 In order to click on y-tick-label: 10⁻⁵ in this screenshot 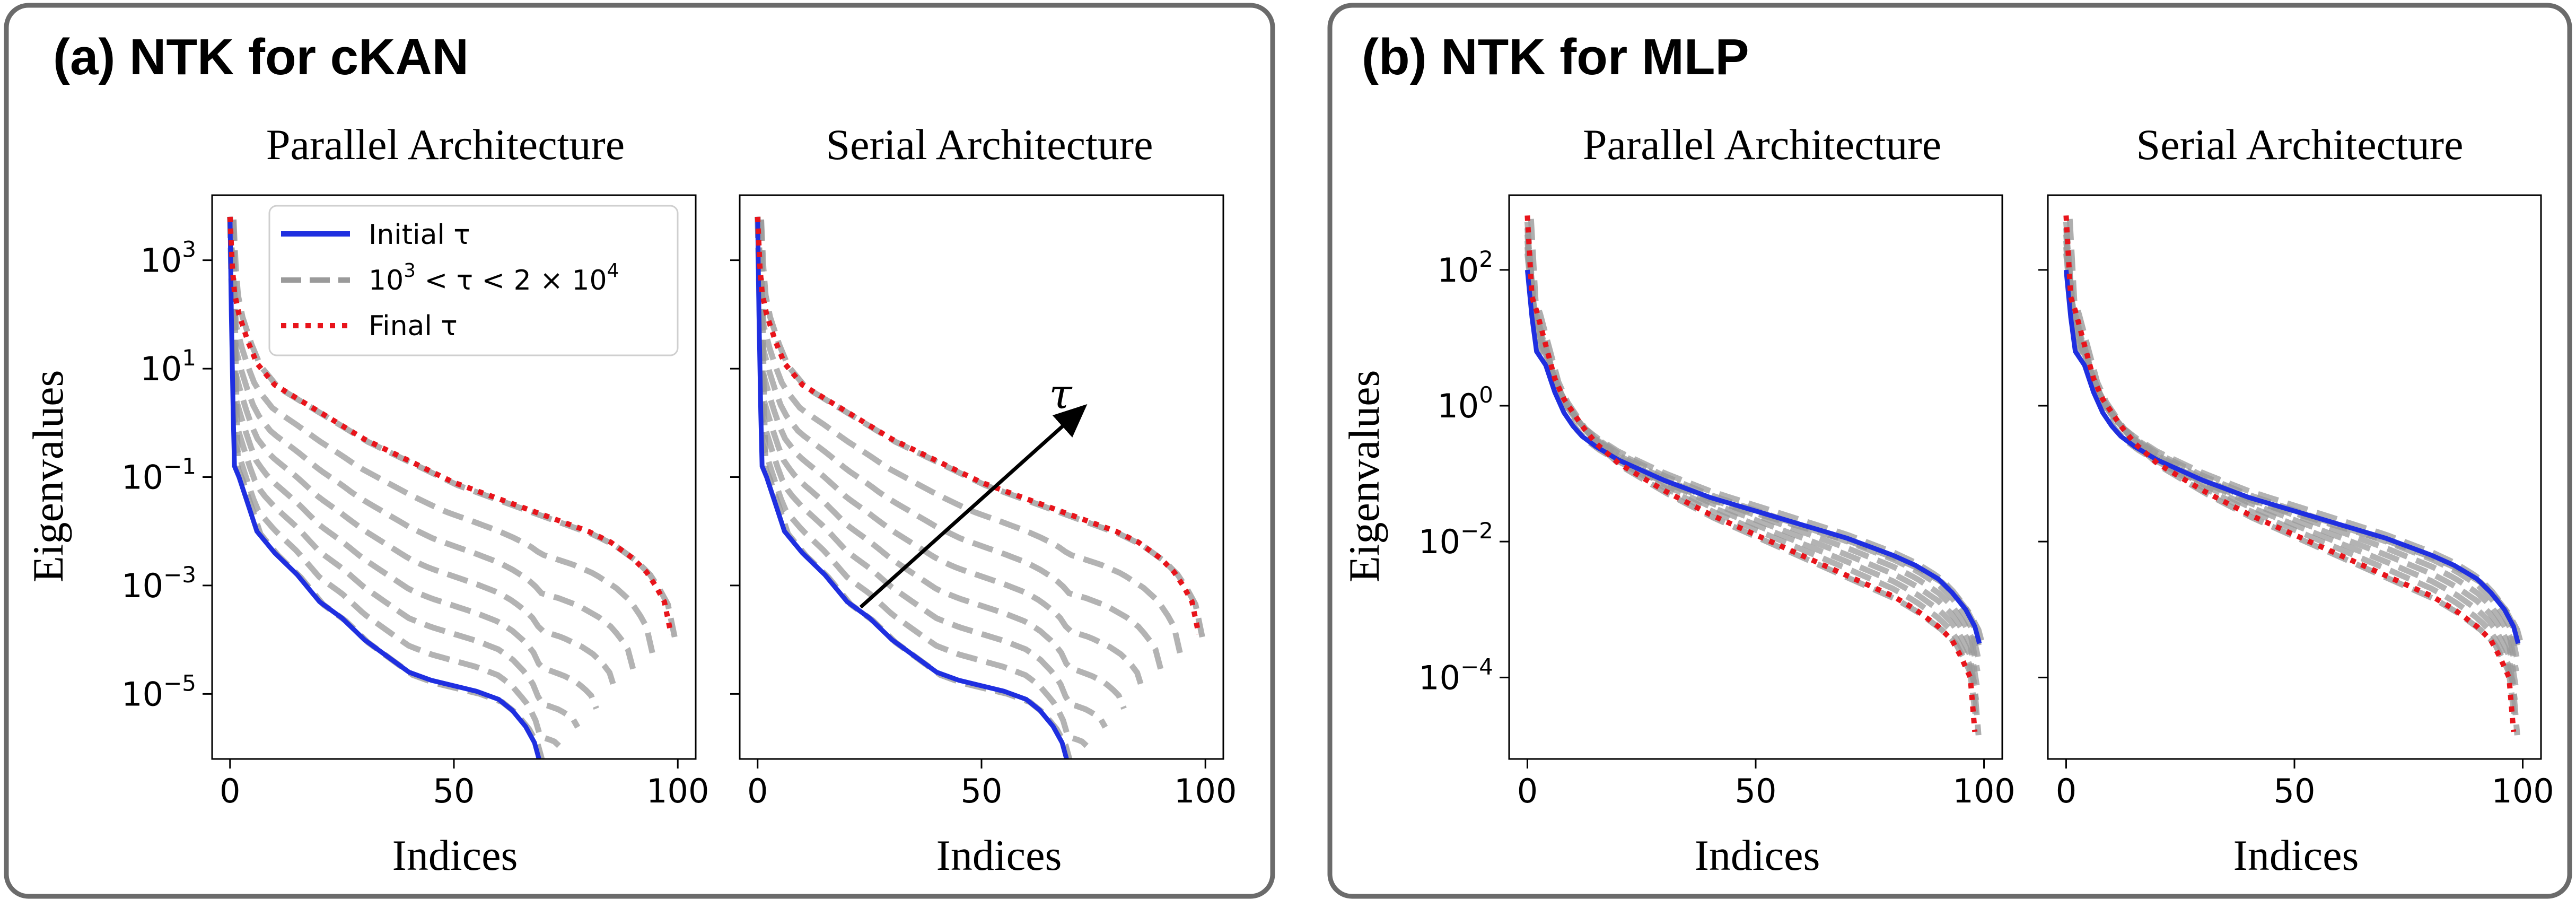, I will do `click(158, 692)`.